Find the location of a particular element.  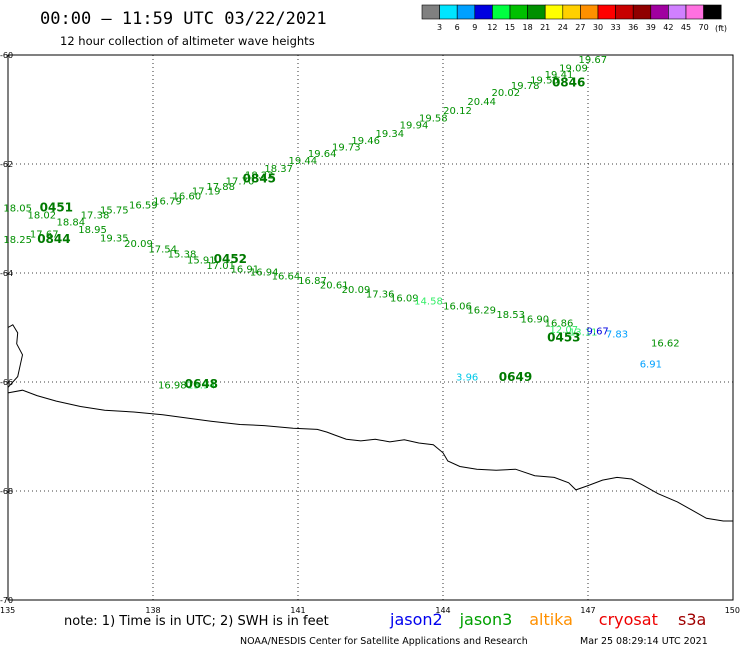

swh-value: 16.79 is located at coordinates (167, 201).